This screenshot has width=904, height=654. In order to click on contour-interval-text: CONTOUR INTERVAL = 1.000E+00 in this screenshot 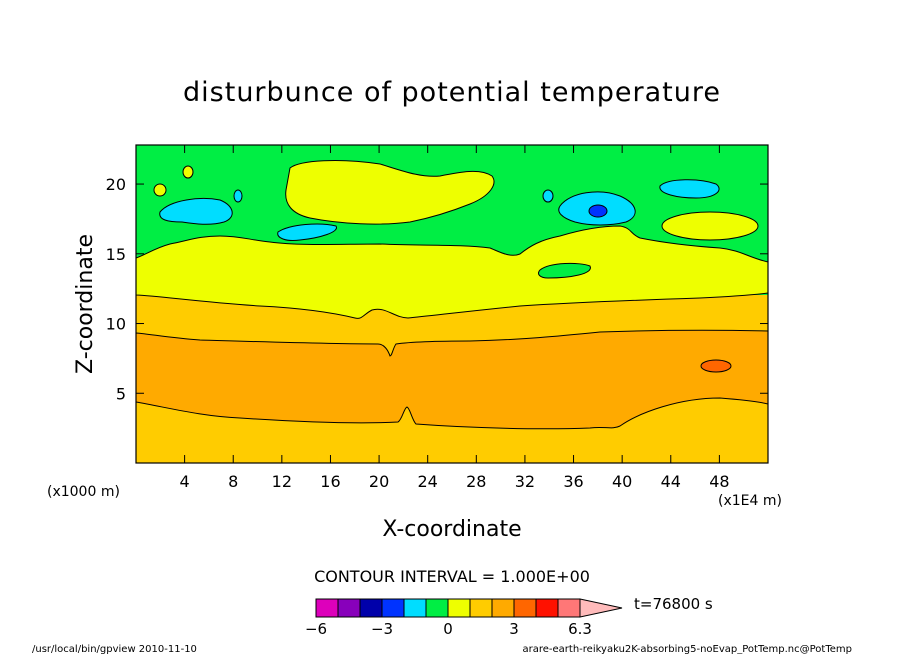, I will do `click(452, 576)`.